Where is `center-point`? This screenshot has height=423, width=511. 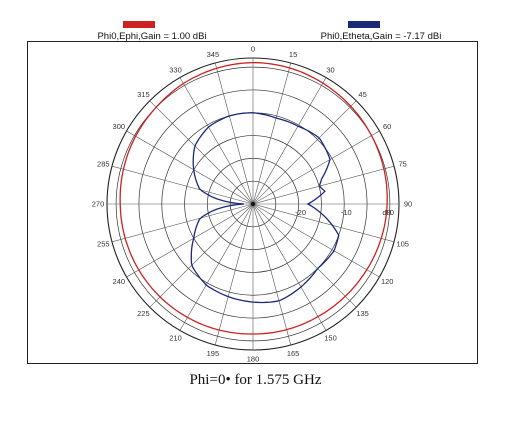 center-point is located at coordinates (253, 204).